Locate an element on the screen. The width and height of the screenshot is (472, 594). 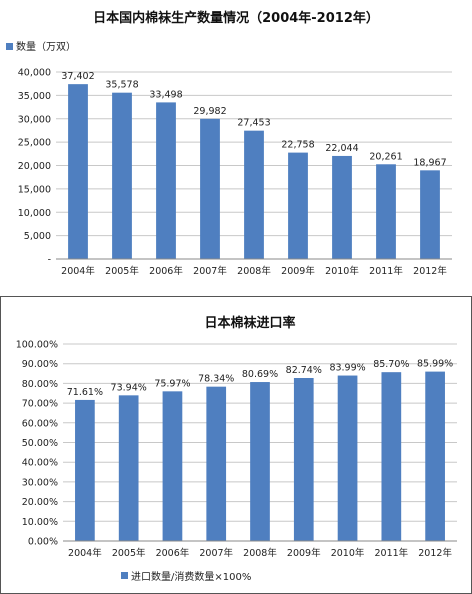
c2-y-tick: 70.00% is located at coordinates (40, 404).